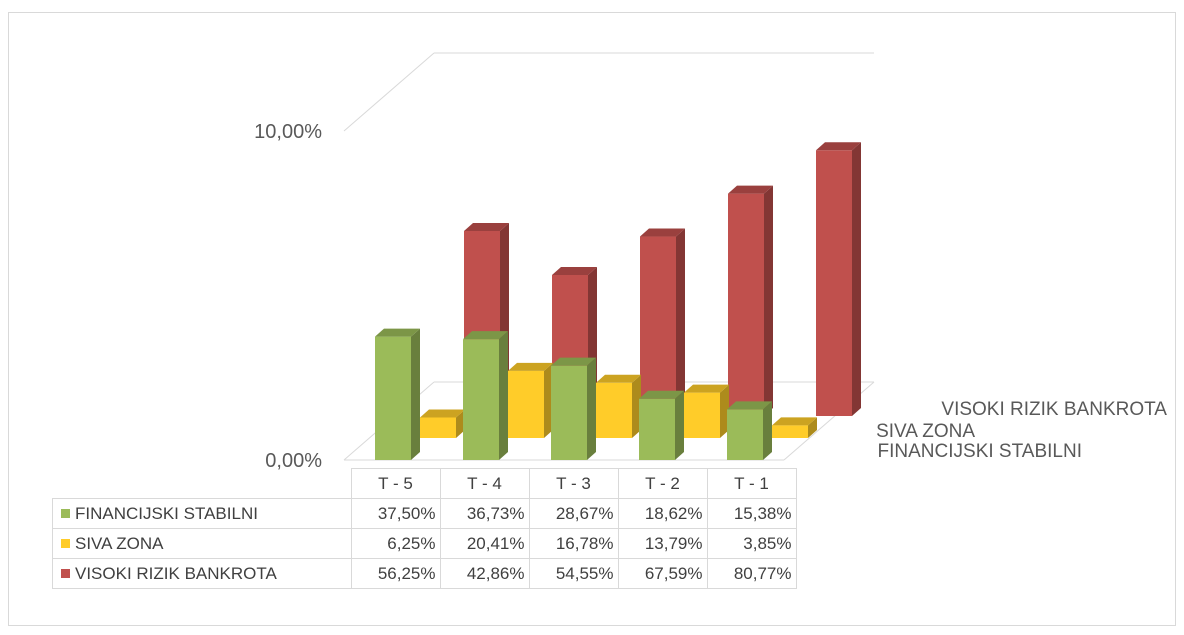  I want to click on series-name-cell: VISOKI RIZIK BANKROTA, so click(202, 573).